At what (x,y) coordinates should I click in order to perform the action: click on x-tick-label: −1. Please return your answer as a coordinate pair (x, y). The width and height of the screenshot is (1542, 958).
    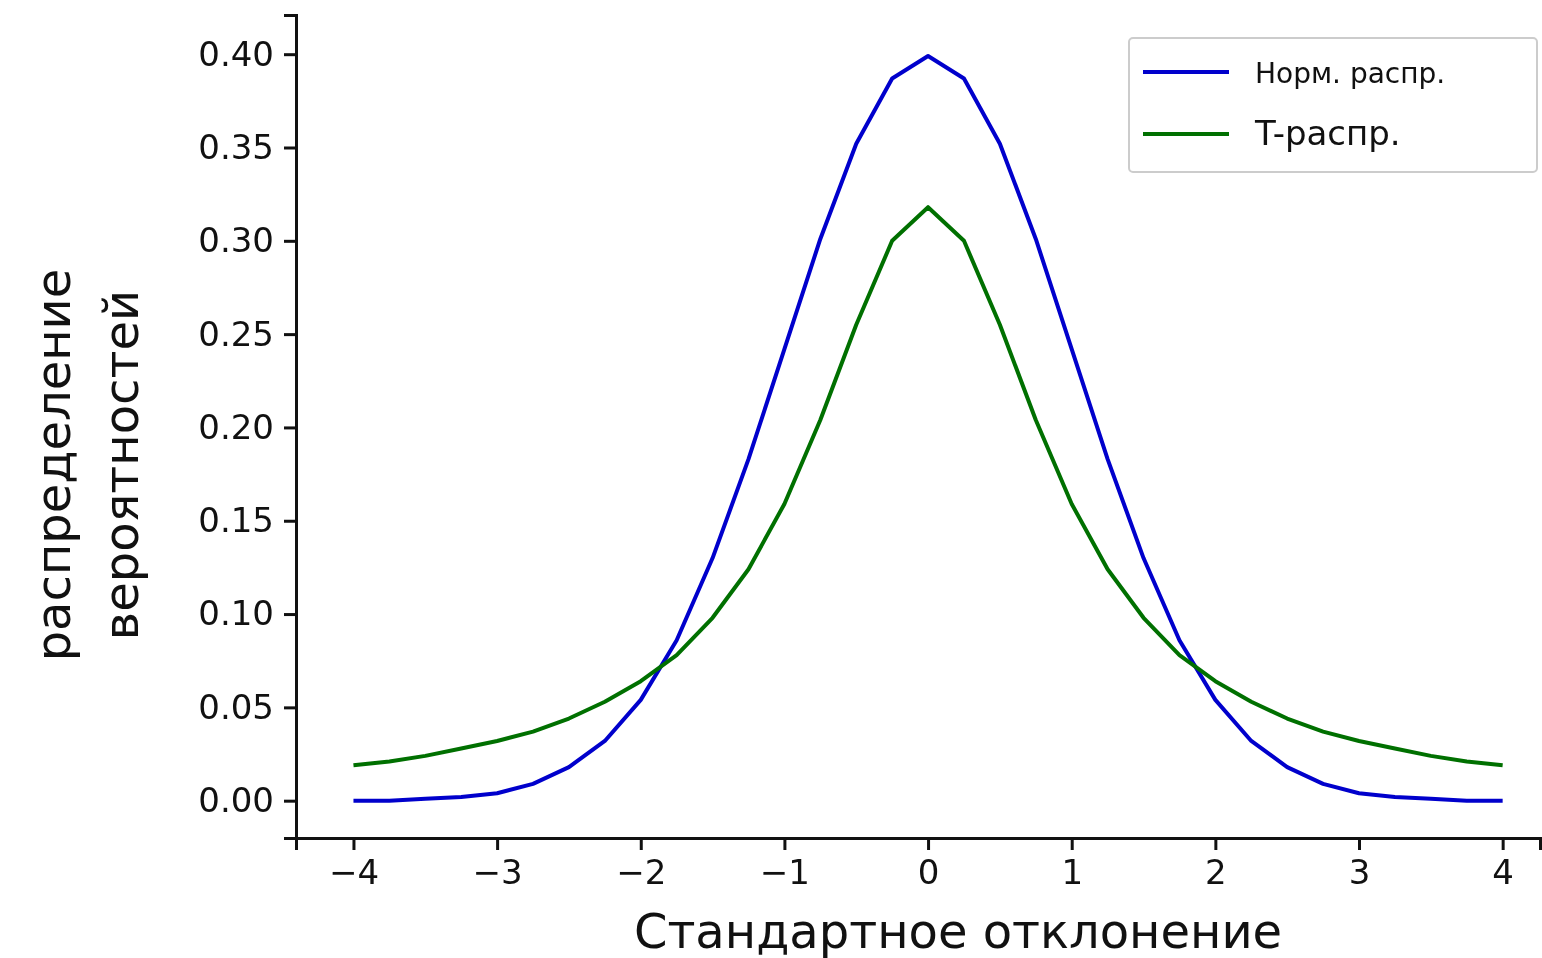
    Looking at the image, I should click on (784, 872).